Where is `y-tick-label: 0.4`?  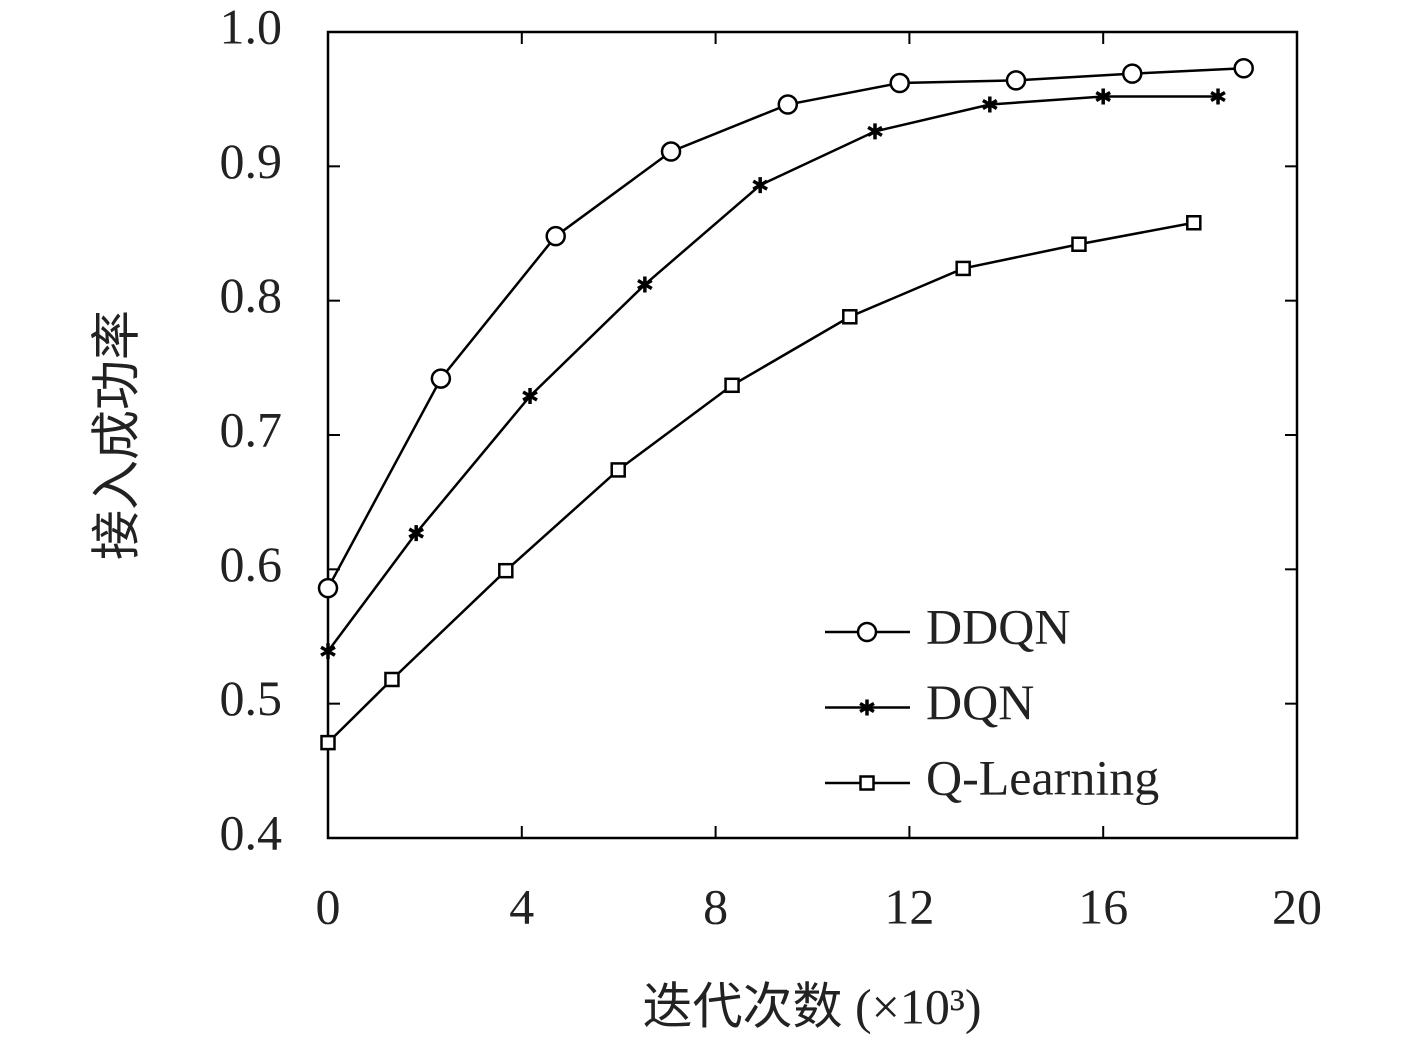
y-tick-label: 0.4 is located at coordinates (251, 832).